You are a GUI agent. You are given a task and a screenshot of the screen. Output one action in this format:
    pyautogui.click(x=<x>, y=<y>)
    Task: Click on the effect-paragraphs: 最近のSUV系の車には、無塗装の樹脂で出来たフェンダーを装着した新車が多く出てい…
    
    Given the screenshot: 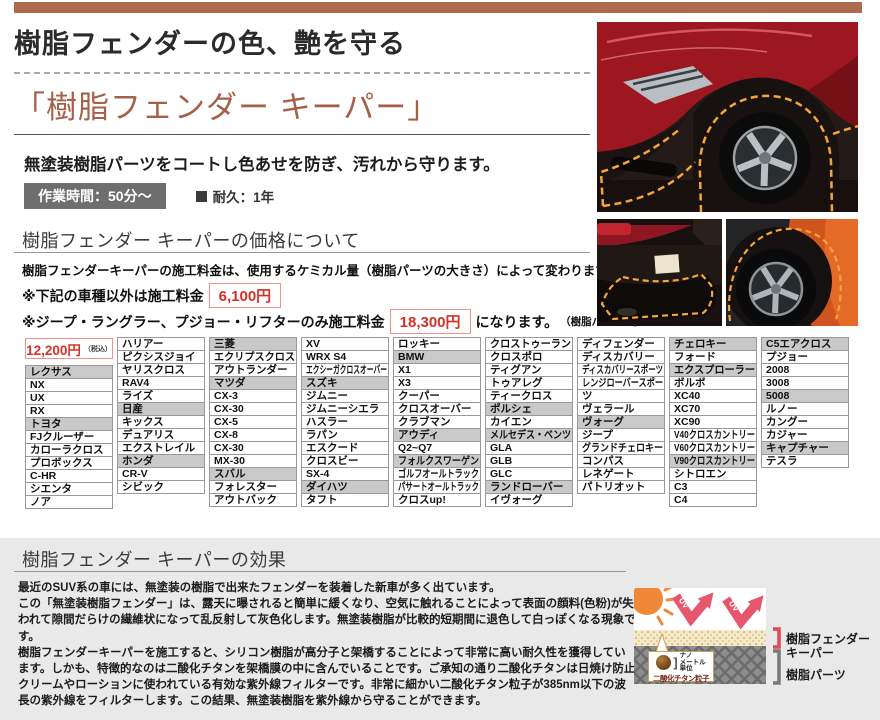 What is the action you would take?
    pyautogui.click(x=327, y=645)
    